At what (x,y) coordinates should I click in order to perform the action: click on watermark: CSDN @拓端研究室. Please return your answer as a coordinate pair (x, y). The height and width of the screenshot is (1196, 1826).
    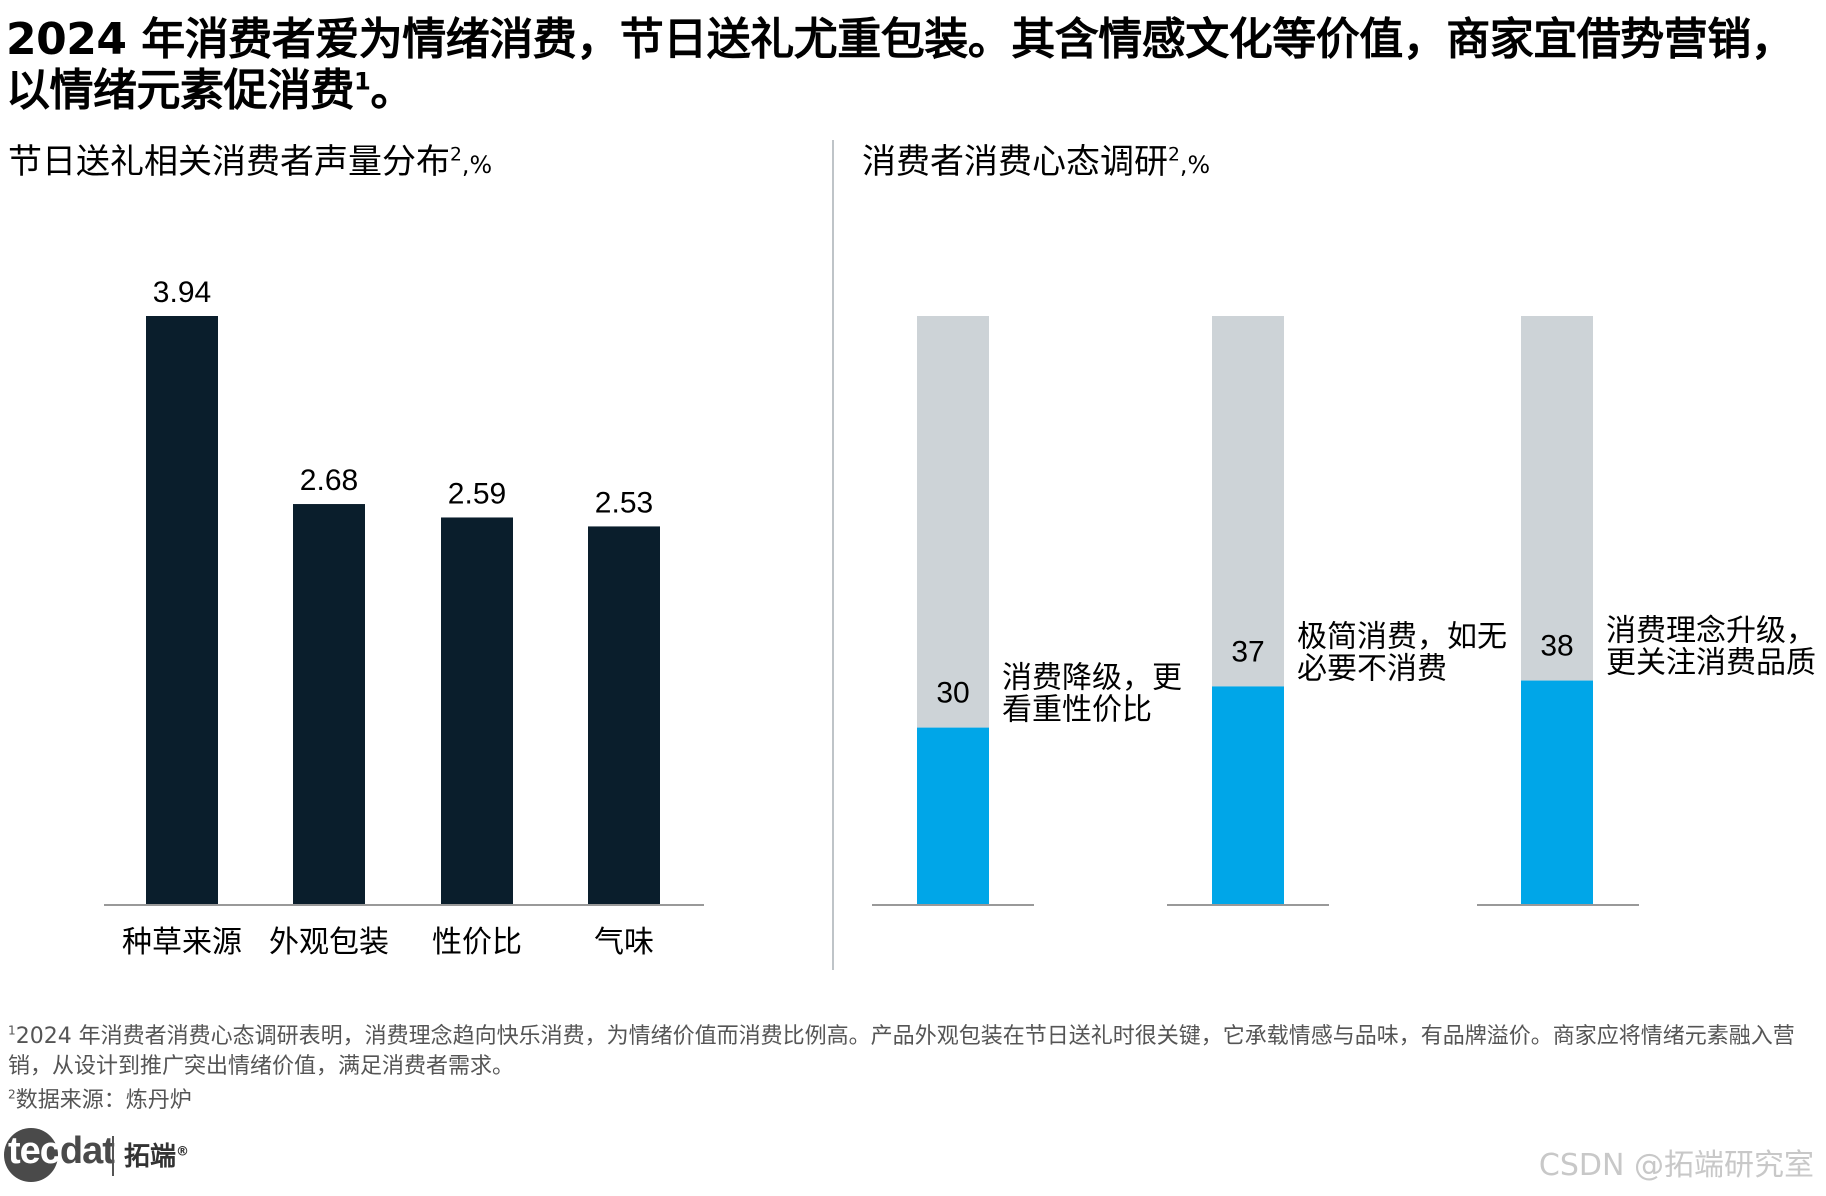
    Looking at the image, I should click on (1676, 1165).